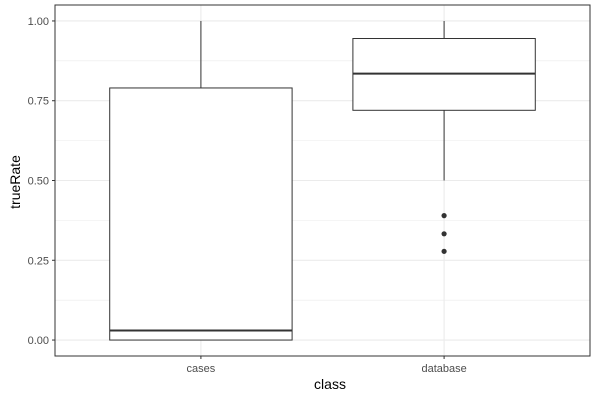  I want to click on x-axis-title: class, so click(330, 384).